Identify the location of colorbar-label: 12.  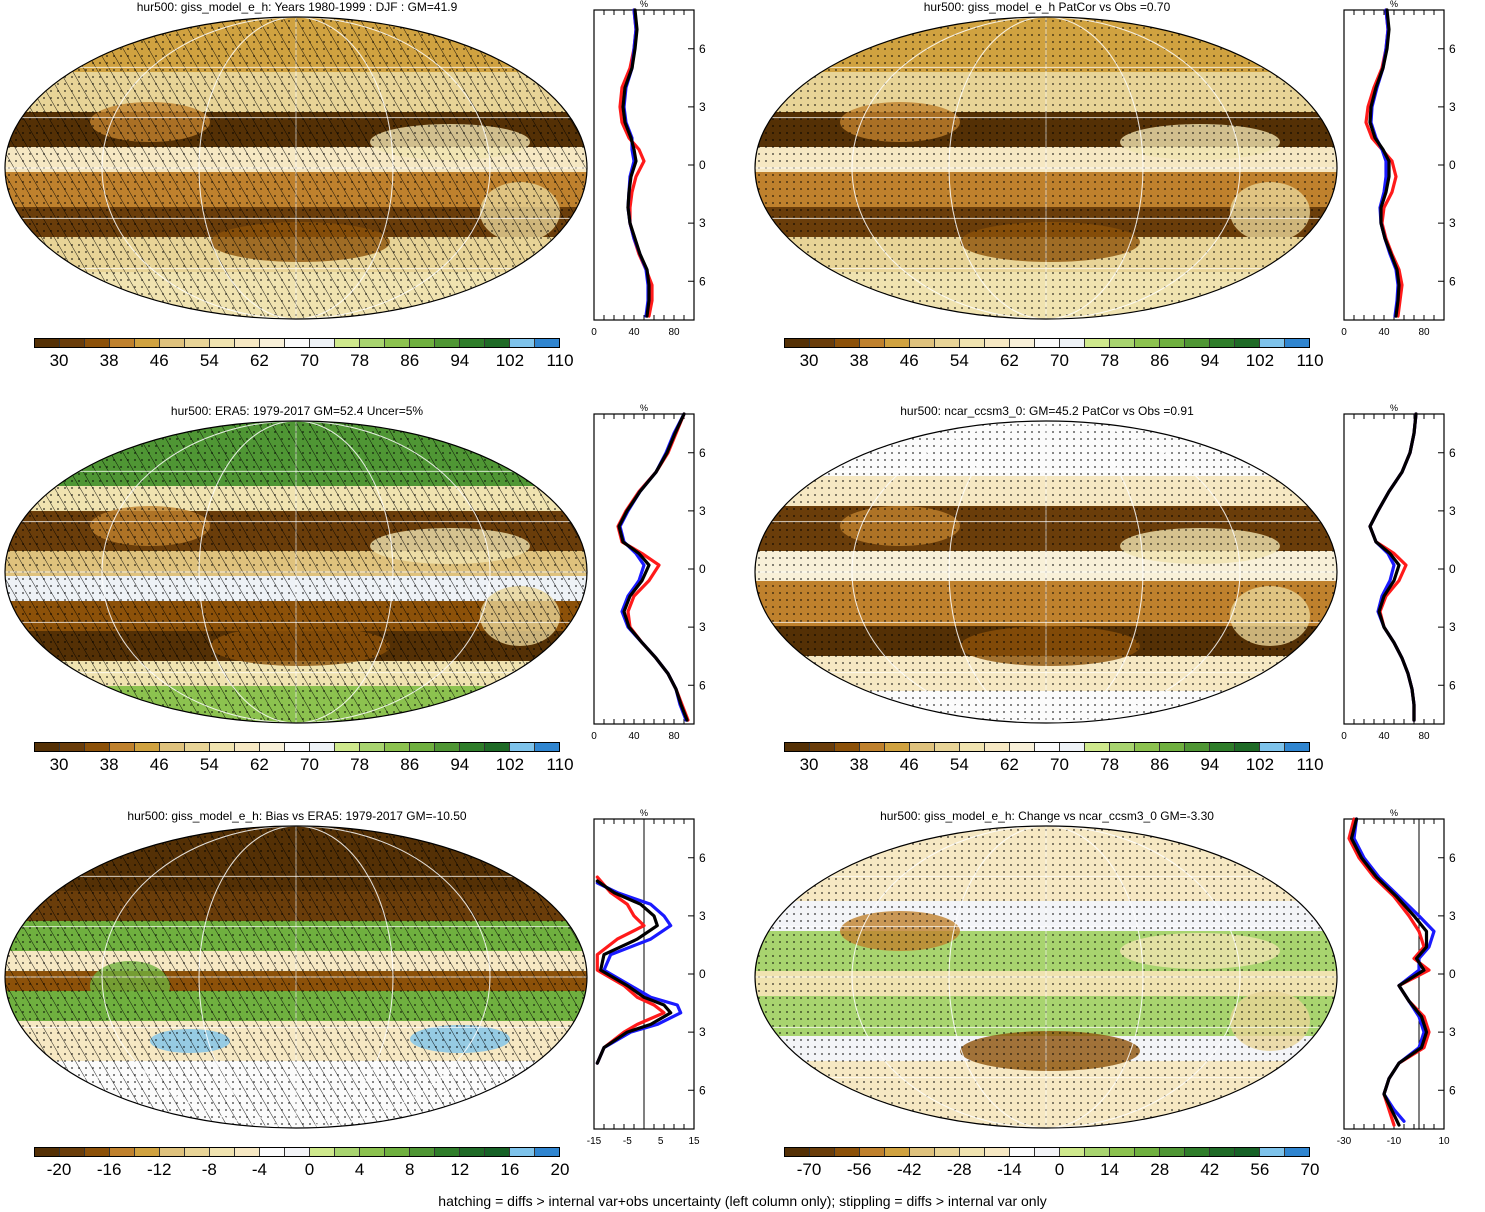
(460, 1169).